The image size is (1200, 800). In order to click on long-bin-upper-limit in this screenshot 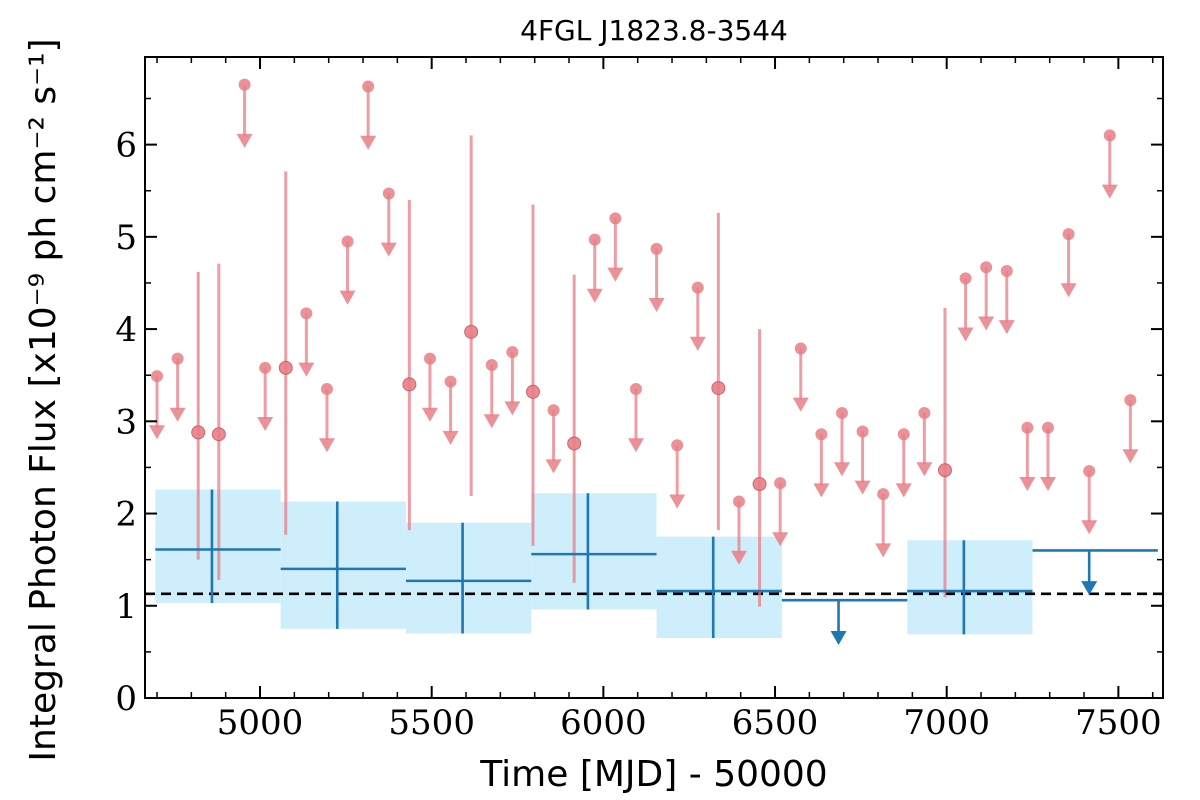, I will do `click(844, 621)`.